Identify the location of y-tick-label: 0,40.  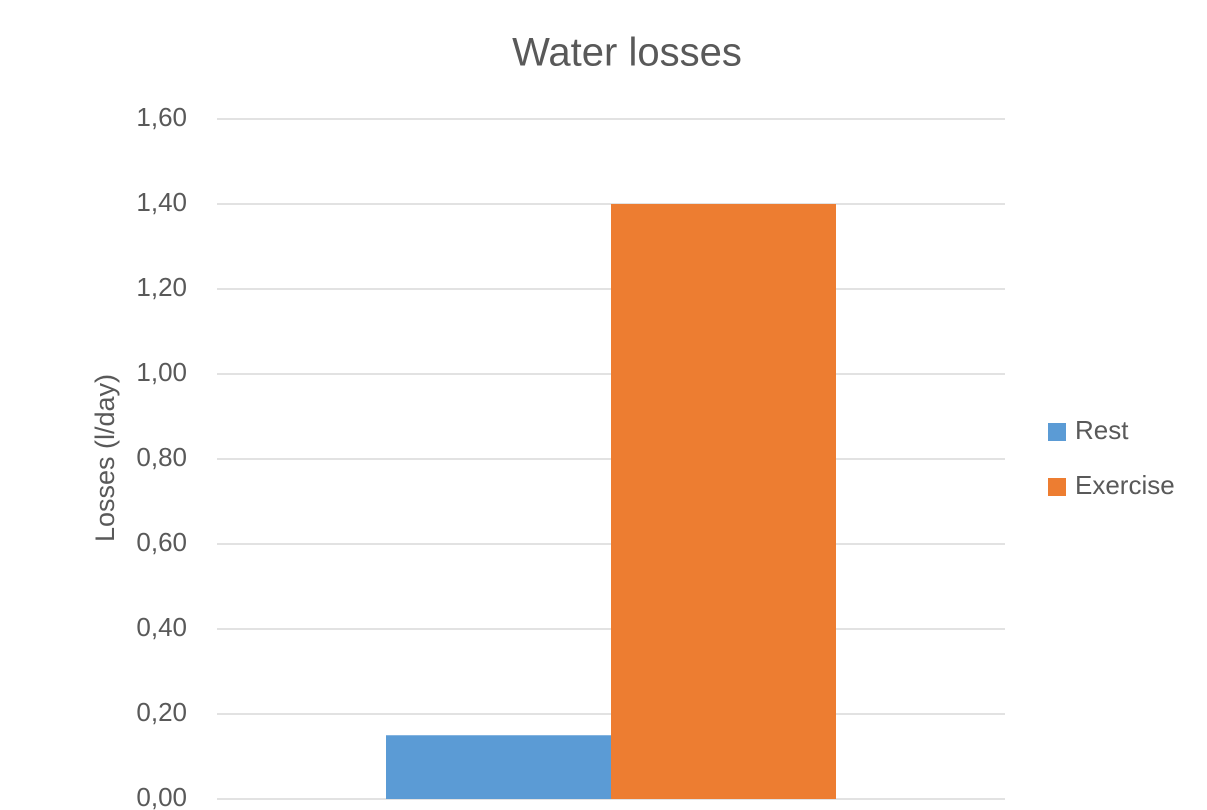
(161, 627).